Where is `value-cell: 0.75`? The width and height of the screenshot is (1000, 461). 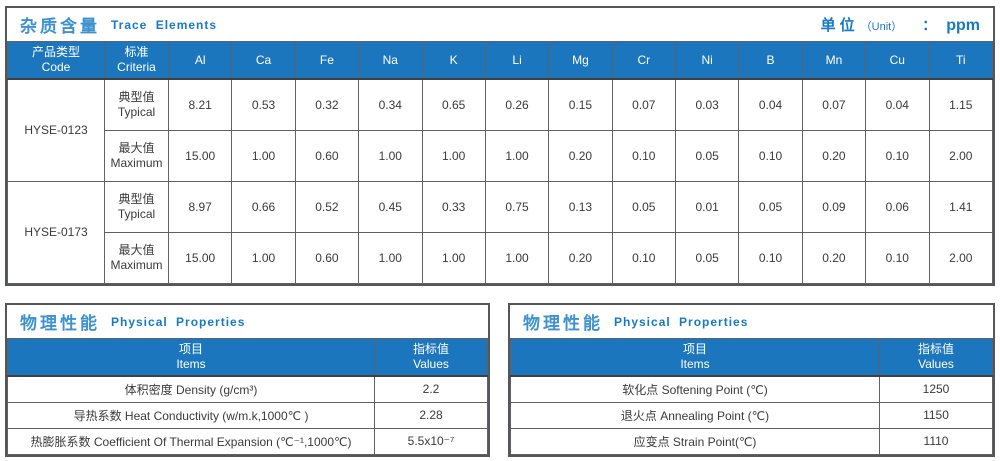
value-cell: 0.75 is located at coordinates (517, 206).